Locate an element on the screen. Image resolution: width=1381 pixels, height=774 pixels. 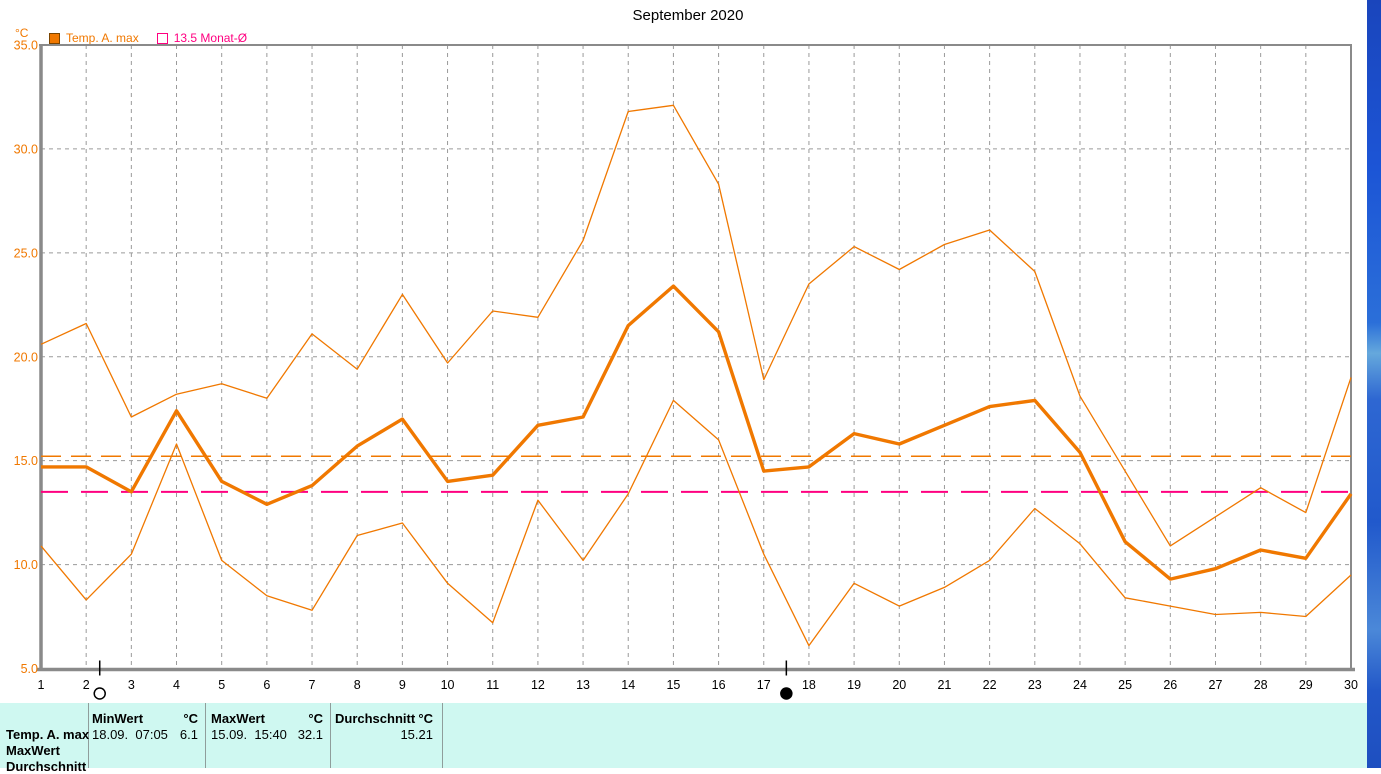
x-tick-label: 5 is located at coordinates (221, 685).